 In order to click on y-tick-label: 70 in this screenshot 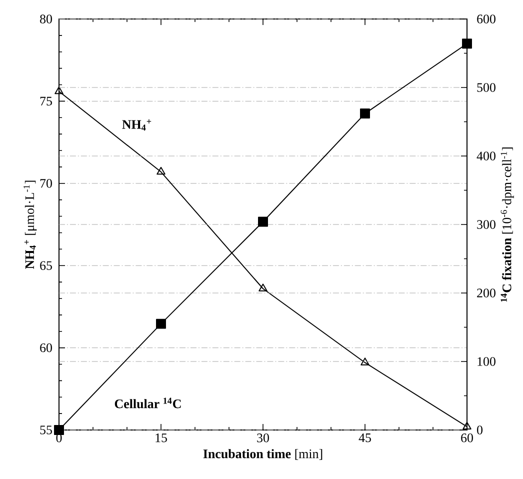, I will do `click(46, 183)`.